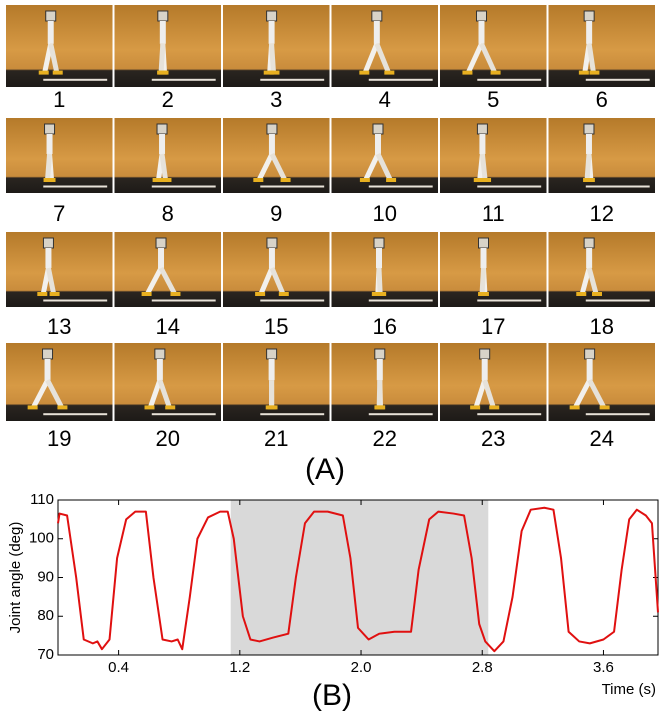 The image size is (659, 720). What do you see at coordinates (325, 469) in the screenshot?
I see `panel-label: (A)` at bounding box center [325, 469].